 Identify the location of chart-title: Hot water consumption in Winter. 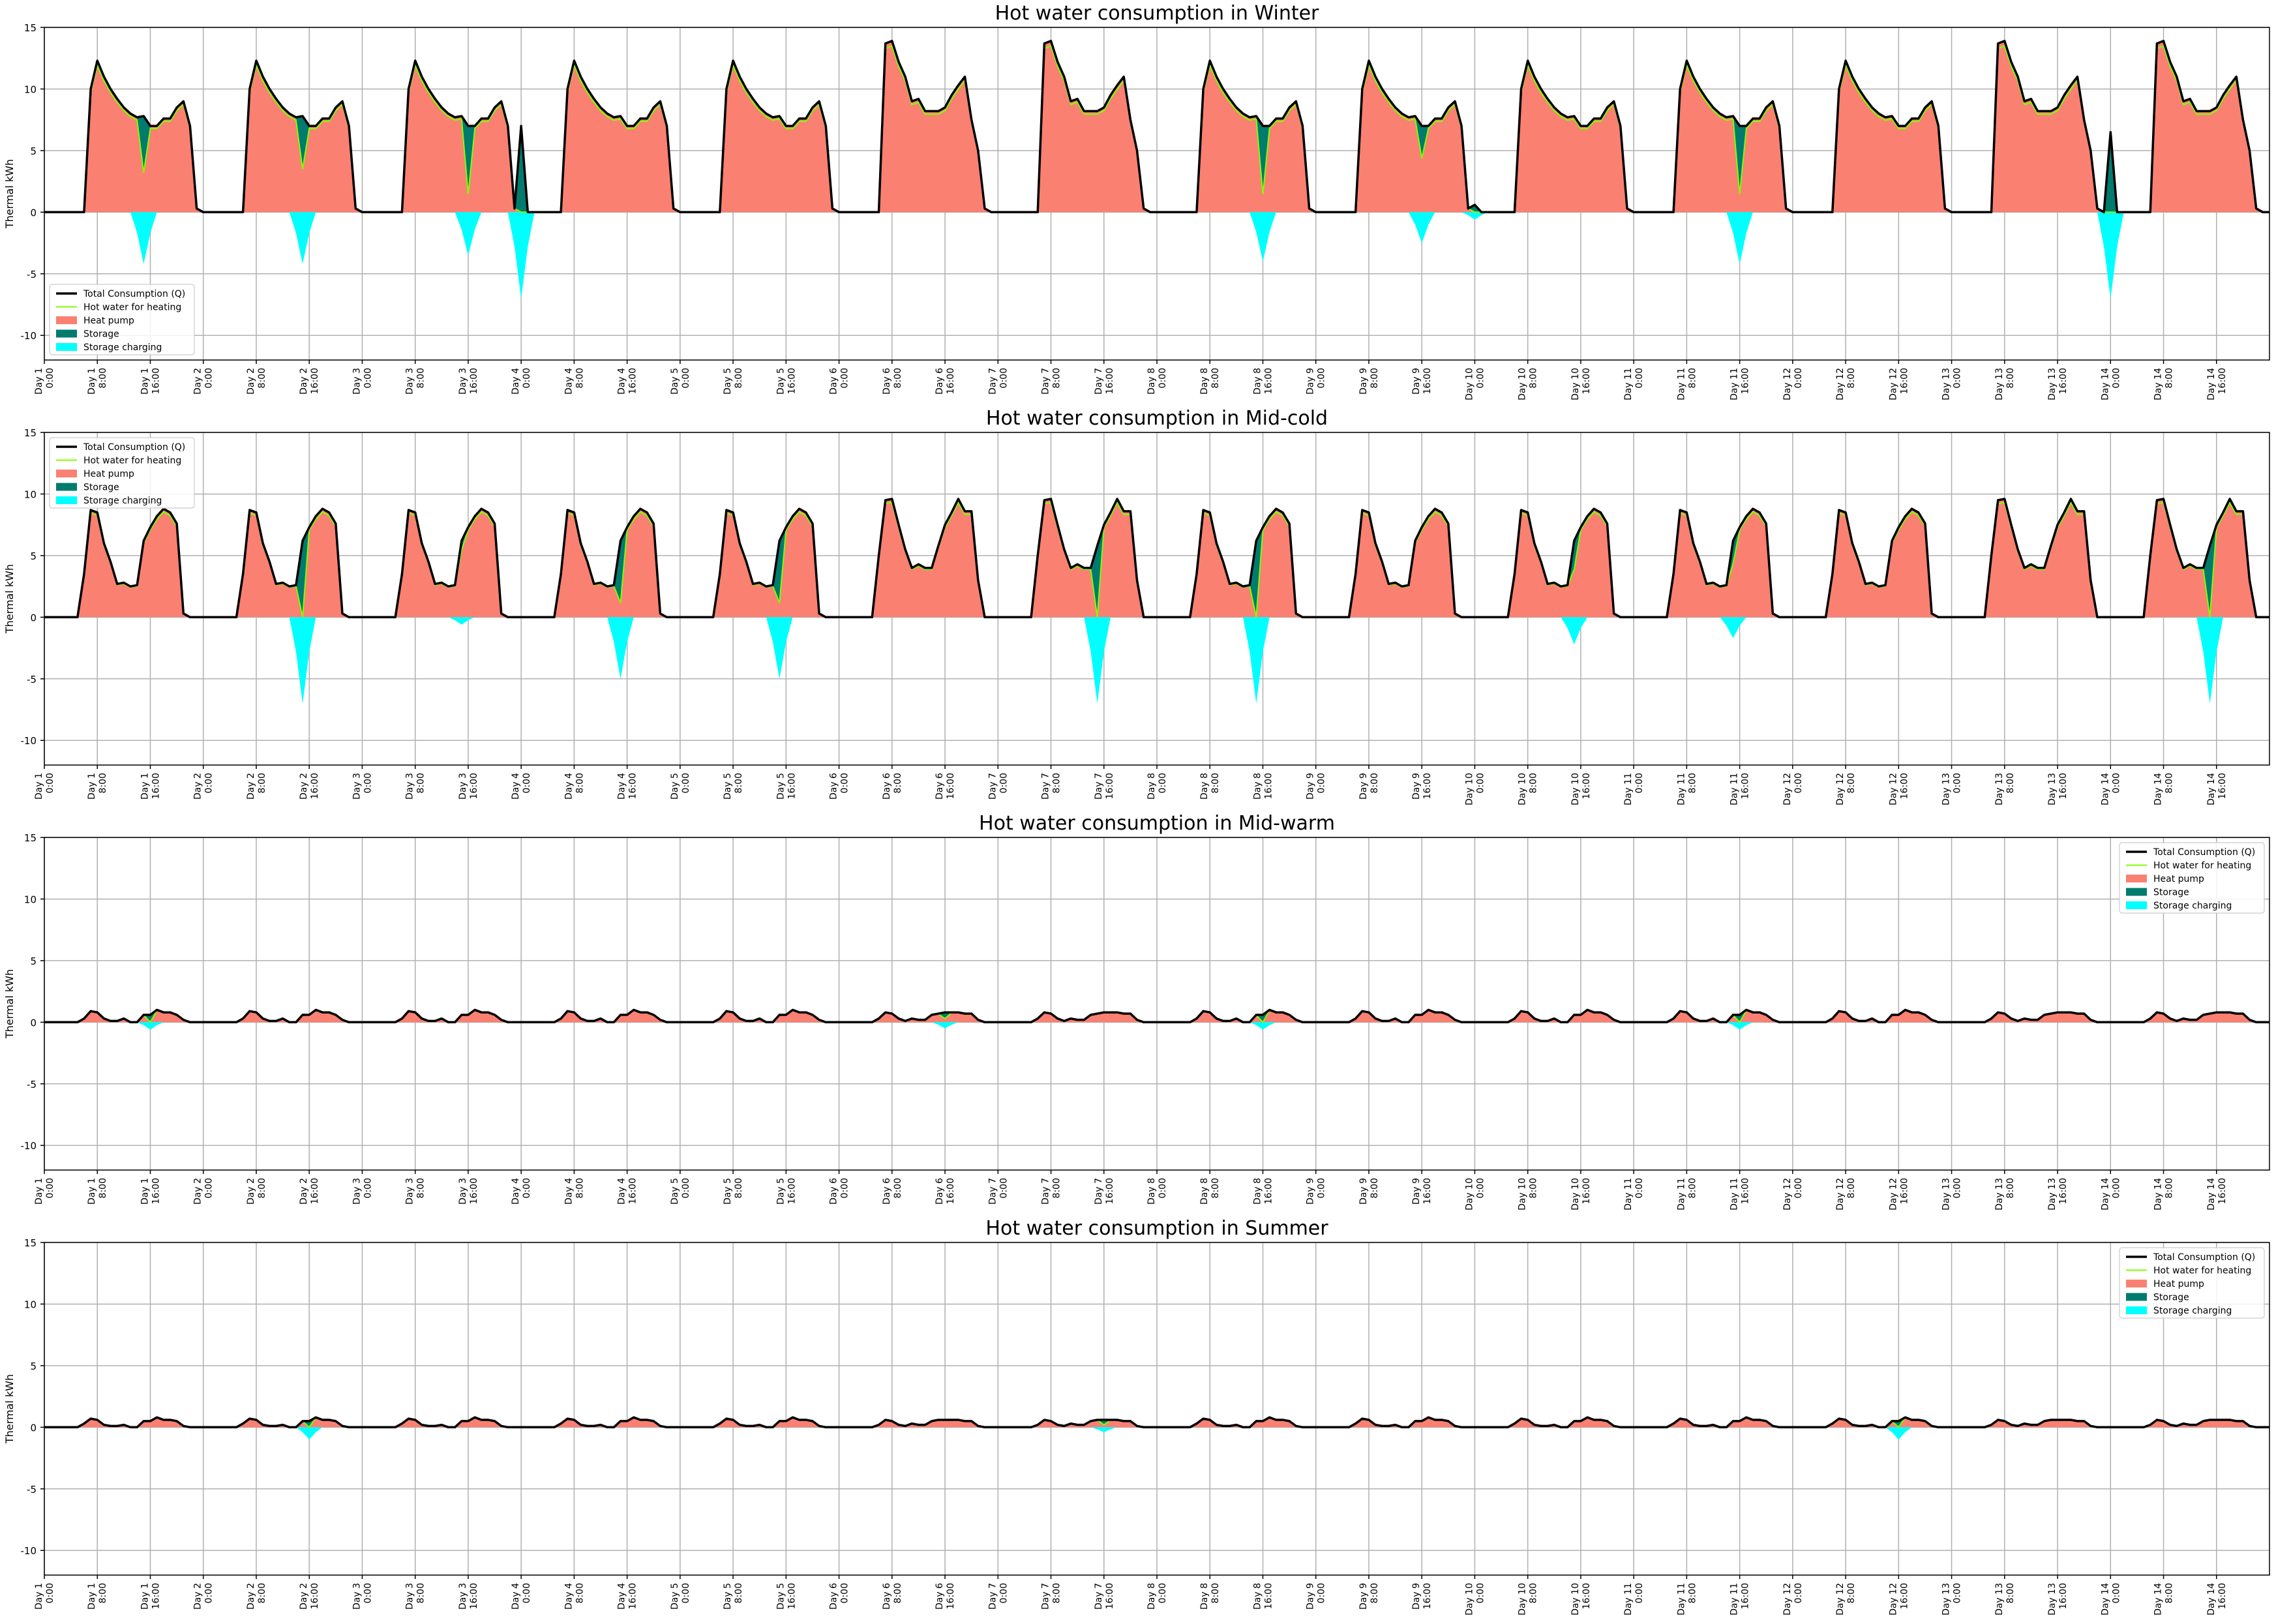
(1157, 13).